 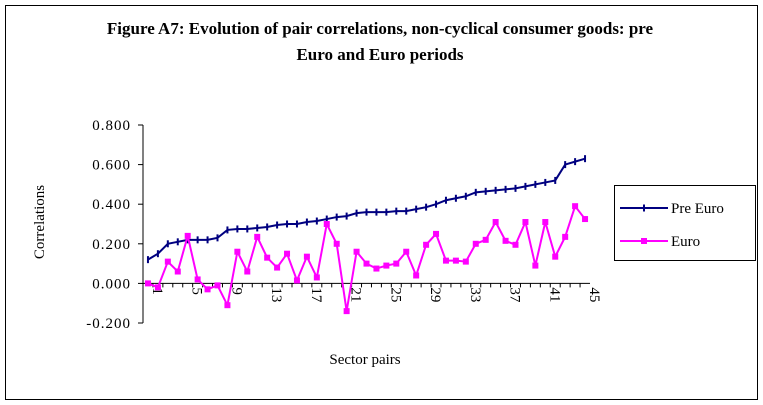 I want to click on y-tick-label: 0.200, so click(x=111, y=245).